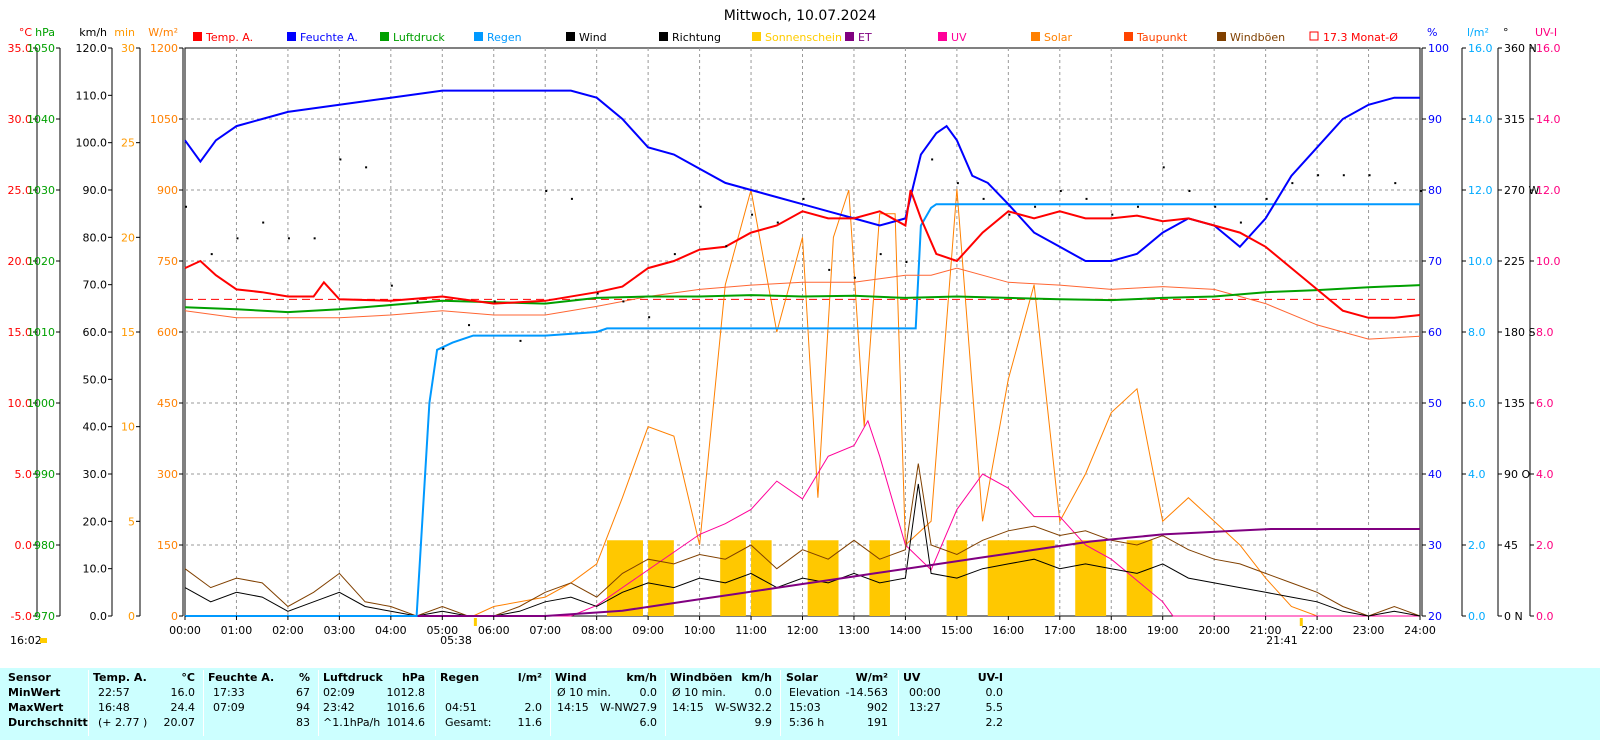 The height and width of the screenshot is (740, 1600). Describe the element at coordinates (1257, 37) in the screenshot. I see `legend-label: Windböen` at that location.